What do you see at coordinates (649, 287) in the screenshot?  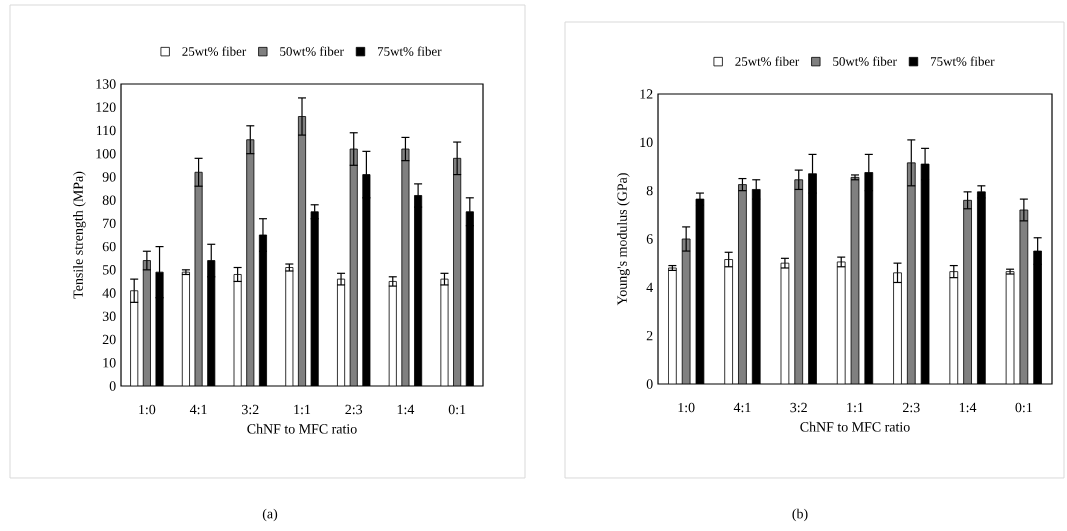 I see `y-tick-label: 4` at bounding box center [649, 287].